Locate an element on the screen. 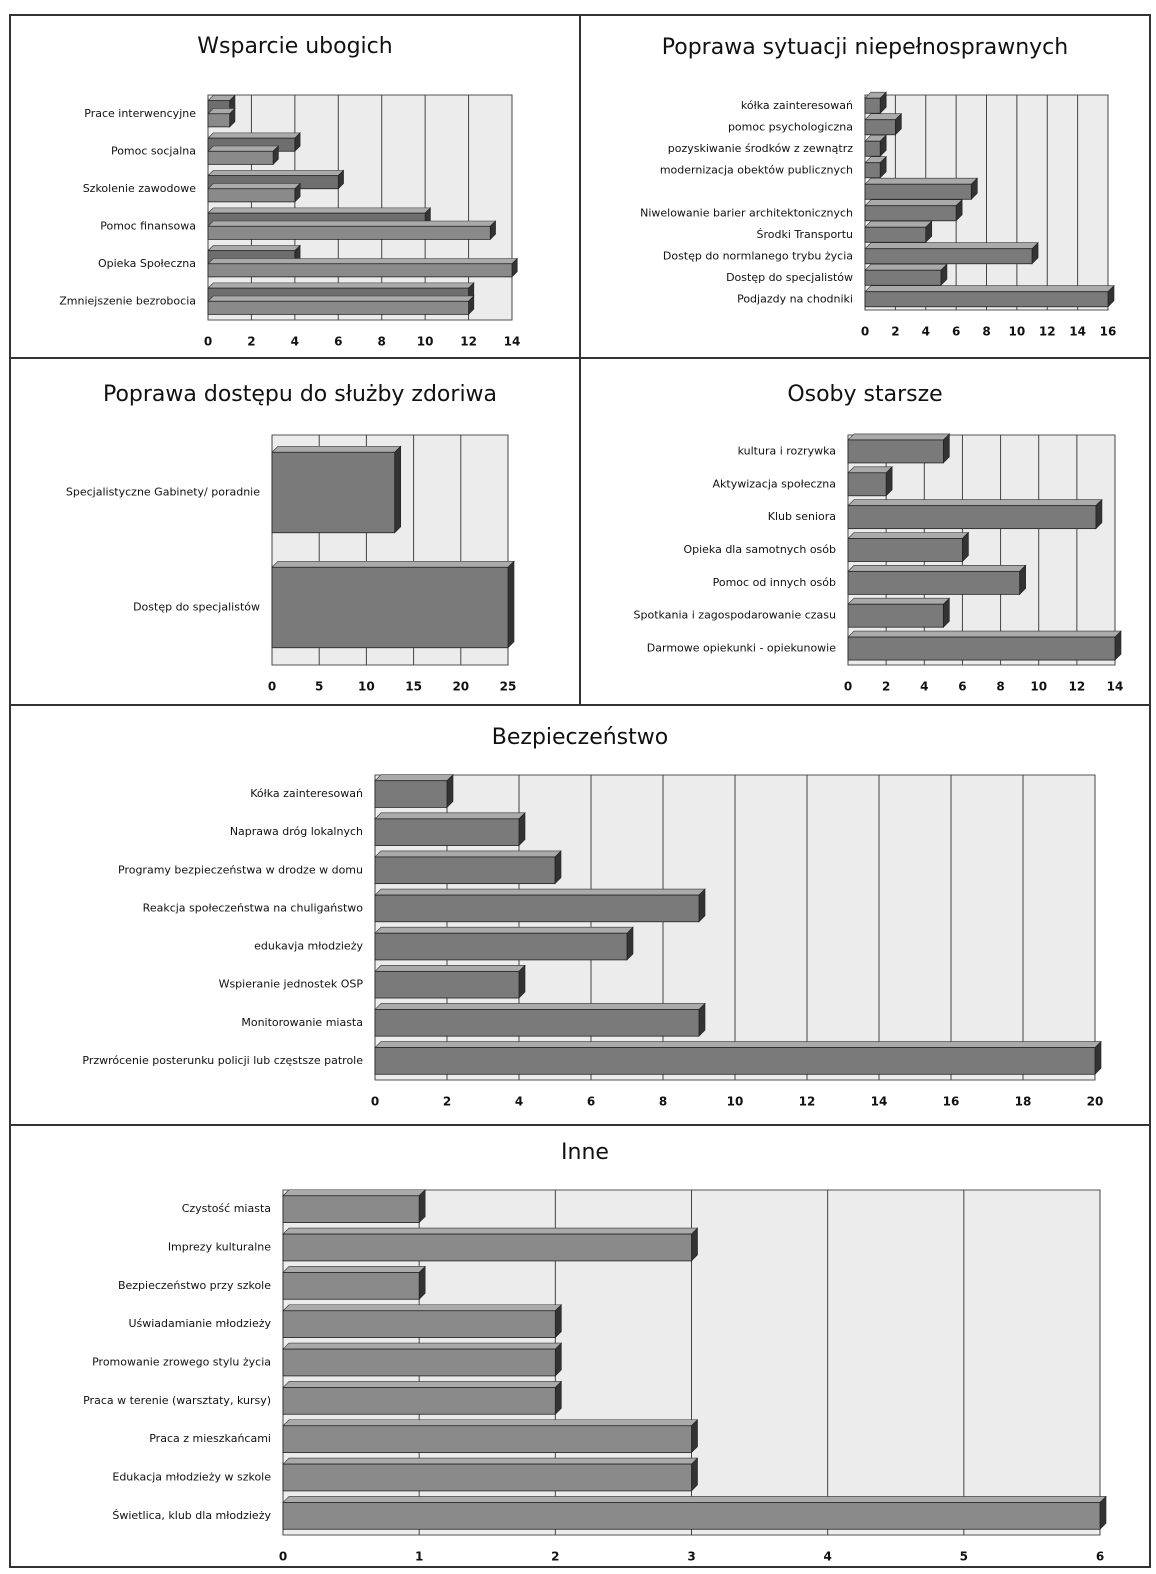  category-label: Edukacja młodzieży w szkole is located at coordinates (191, 1477).